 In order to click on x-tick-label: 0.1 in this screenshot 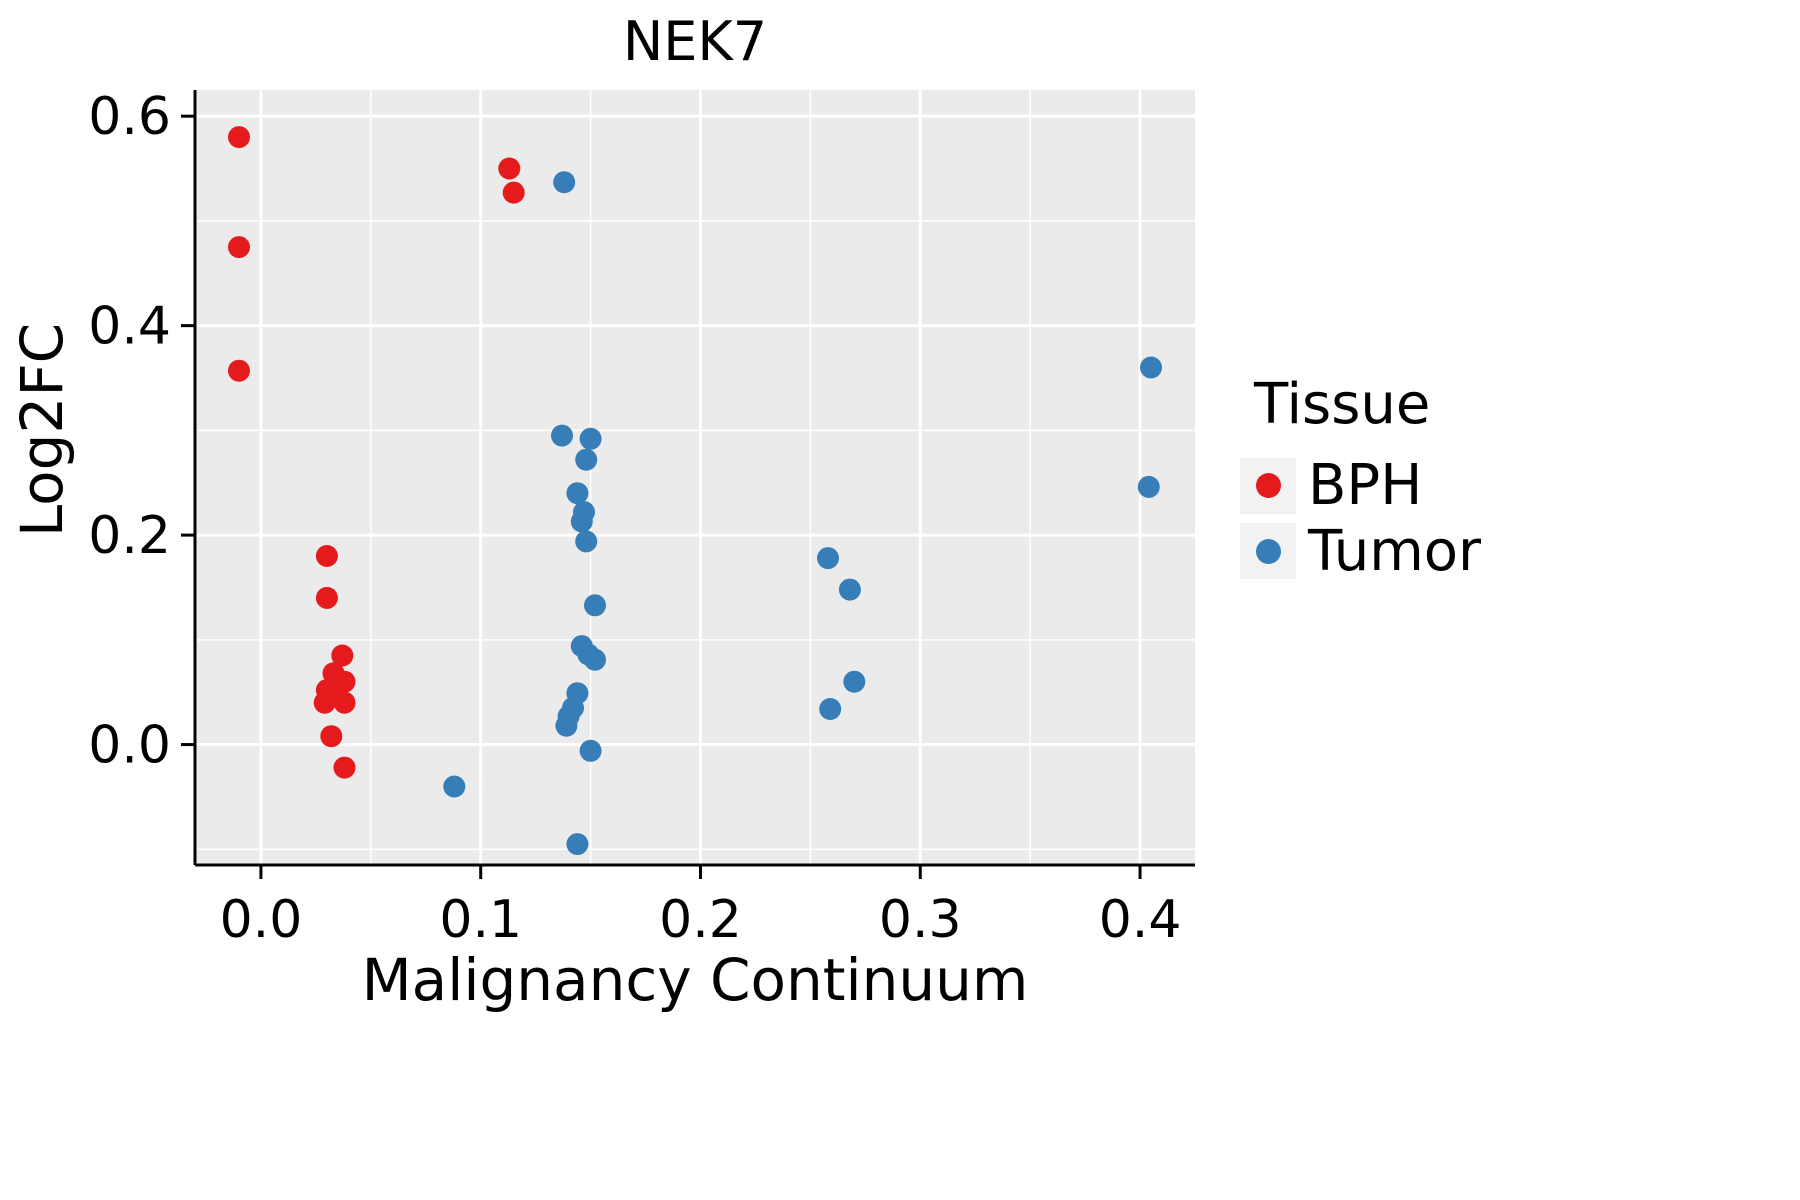, I will do `click(480, 920)`.